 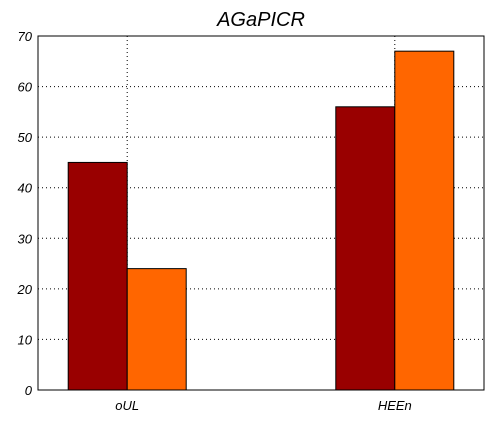 I want to click on y-tick-label: 10, so click(x=25, y=339).